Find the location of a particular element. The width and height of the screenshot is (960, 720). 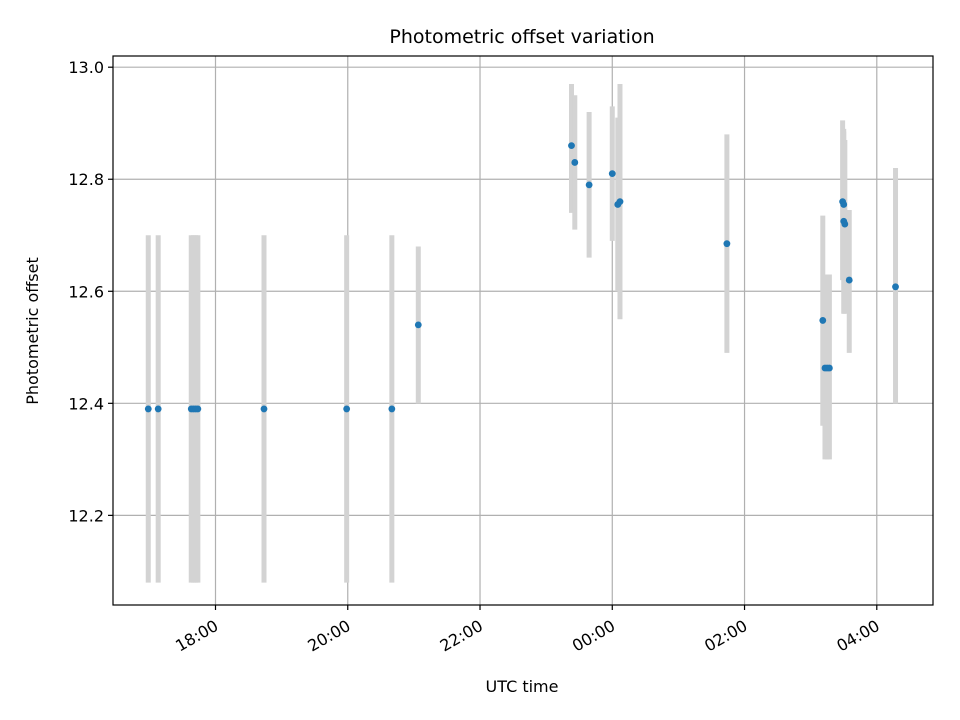

y-tick-label: 12.4 is located at coordinates (86, 403).